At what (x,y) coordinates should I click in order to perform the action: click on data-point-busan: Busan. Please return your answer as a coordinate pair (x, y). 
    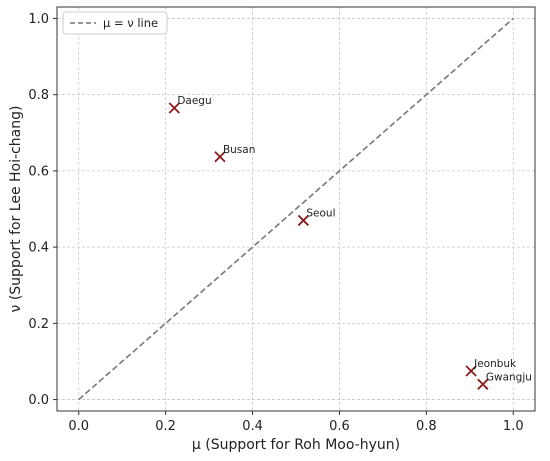
    Looking at the image, I should click on (234, 153).